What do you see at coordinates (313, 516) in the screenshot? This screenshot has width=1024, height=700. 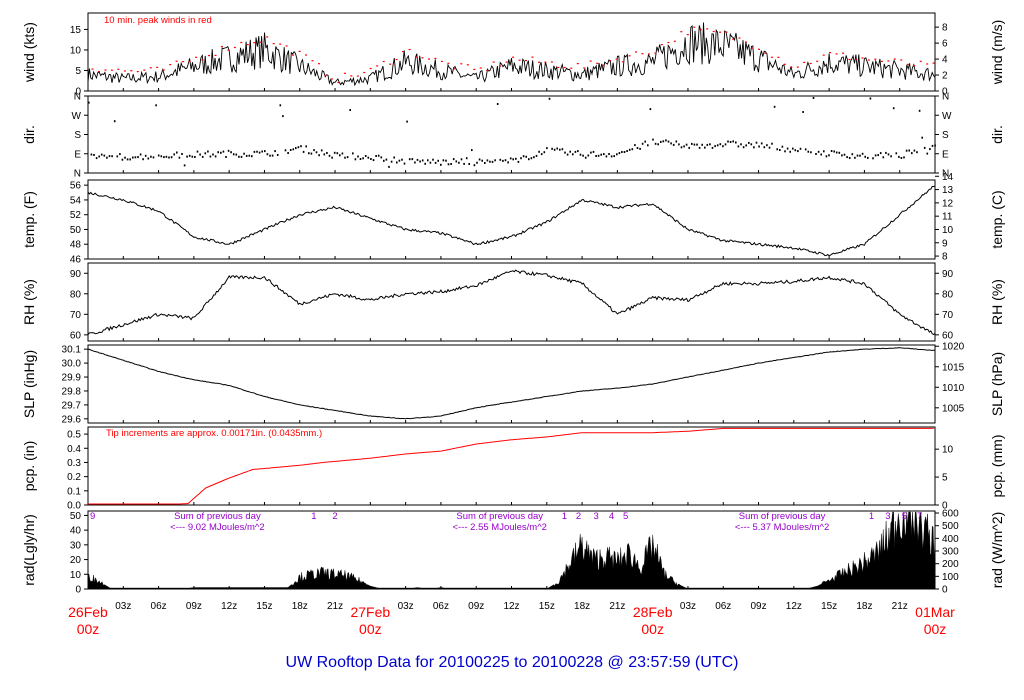 I see `event-mark: 1` at bounding box center [313, 516].